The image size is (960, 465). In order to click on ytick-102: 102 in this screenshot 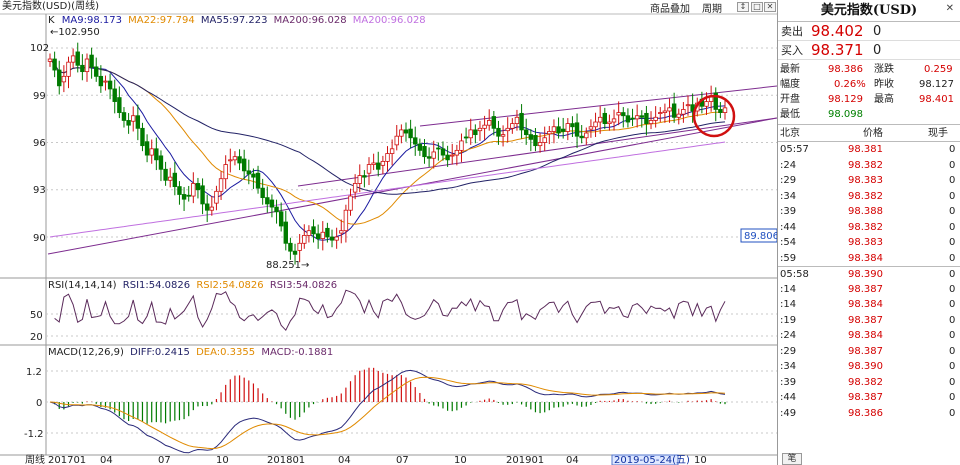, I will do `click(39, 48)`.